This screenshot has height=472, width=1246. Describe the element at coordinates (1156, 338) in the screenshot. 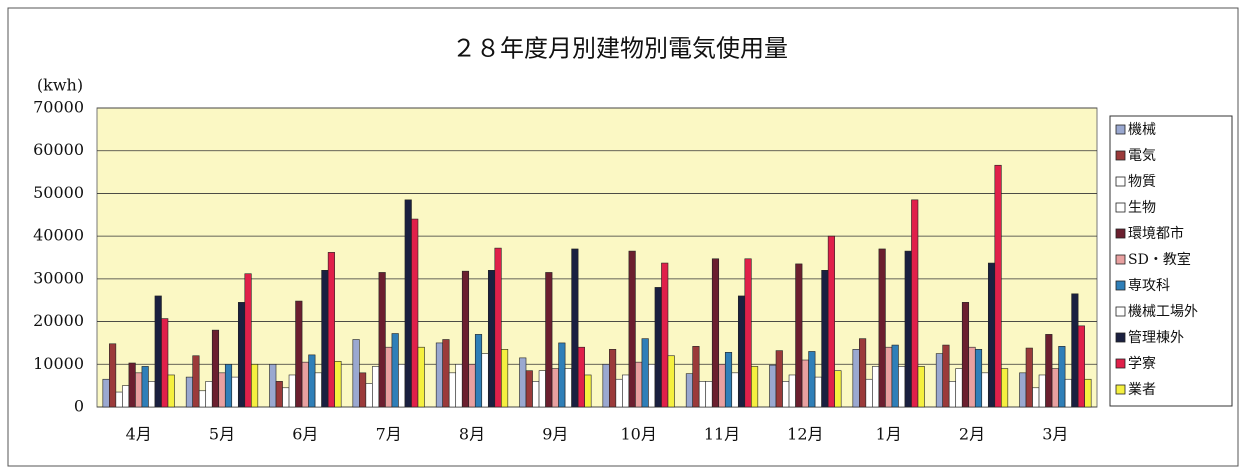

I see `legend-label: 管理棟外` at that location.